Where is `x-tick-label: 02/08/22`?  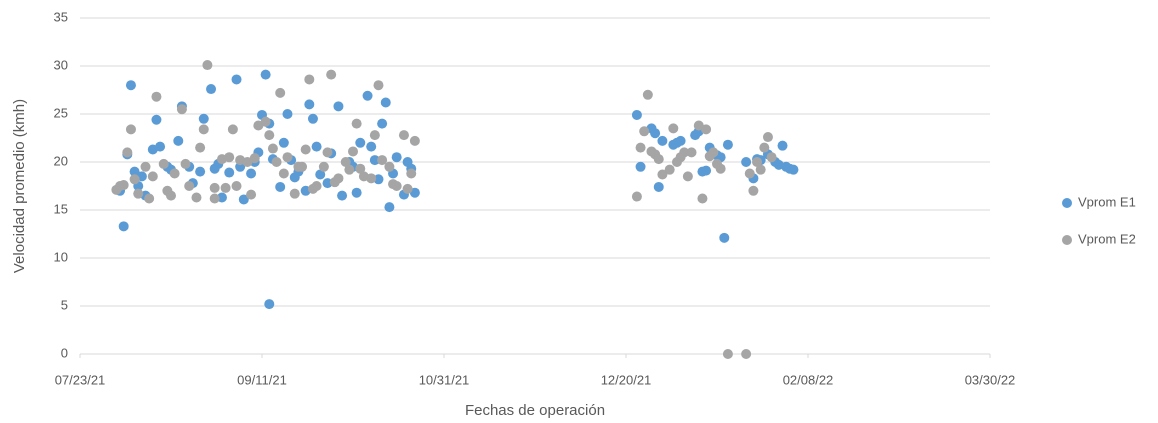 x-tick-label: 02/08/22 is located at coordinates (808, 379).